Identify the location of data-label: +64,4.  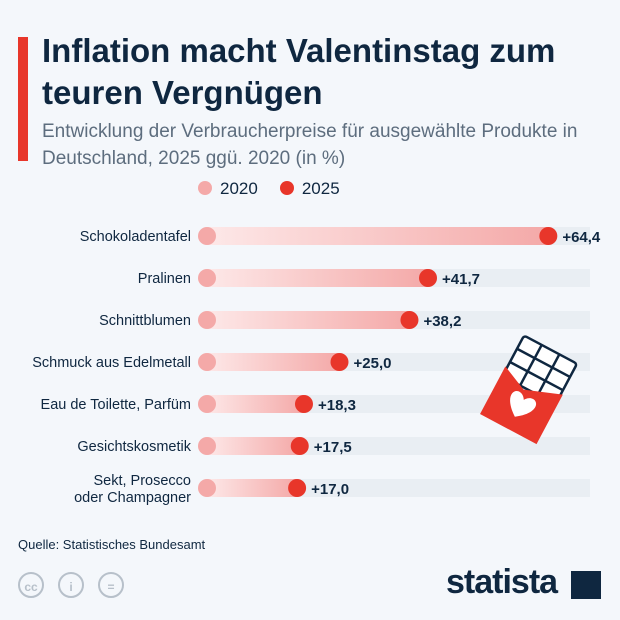
(581, 237).